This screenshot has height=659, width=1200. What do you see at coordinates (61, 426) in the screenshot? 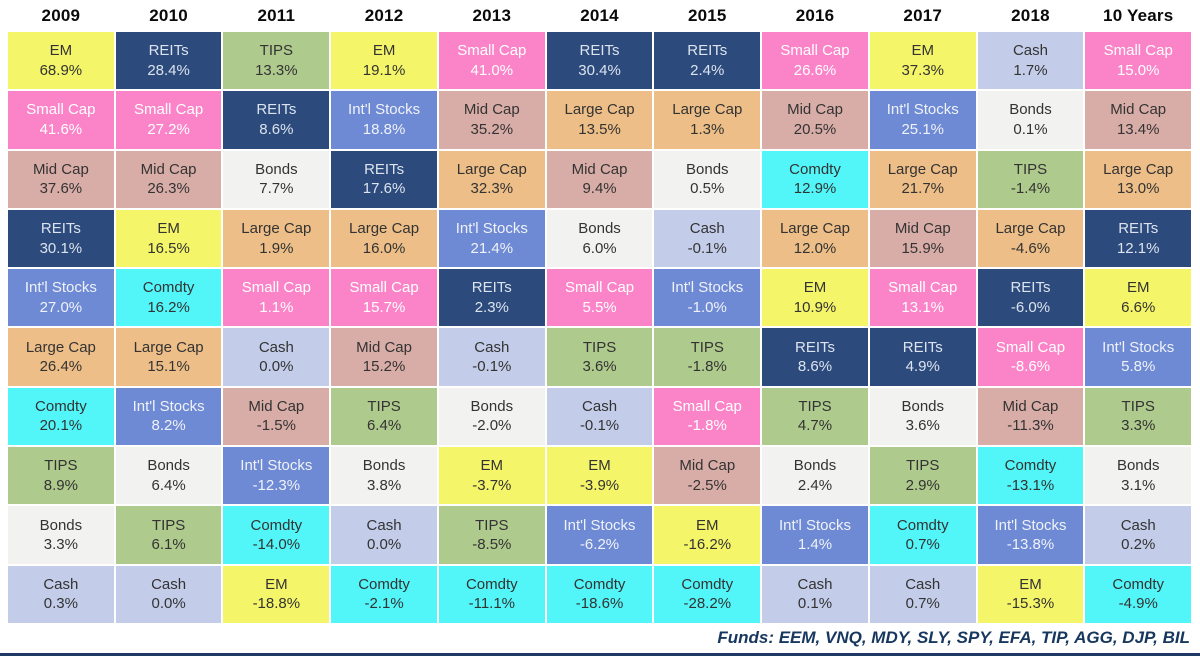
I see `return-value: 20.1%` at bounding box center [61, 426].